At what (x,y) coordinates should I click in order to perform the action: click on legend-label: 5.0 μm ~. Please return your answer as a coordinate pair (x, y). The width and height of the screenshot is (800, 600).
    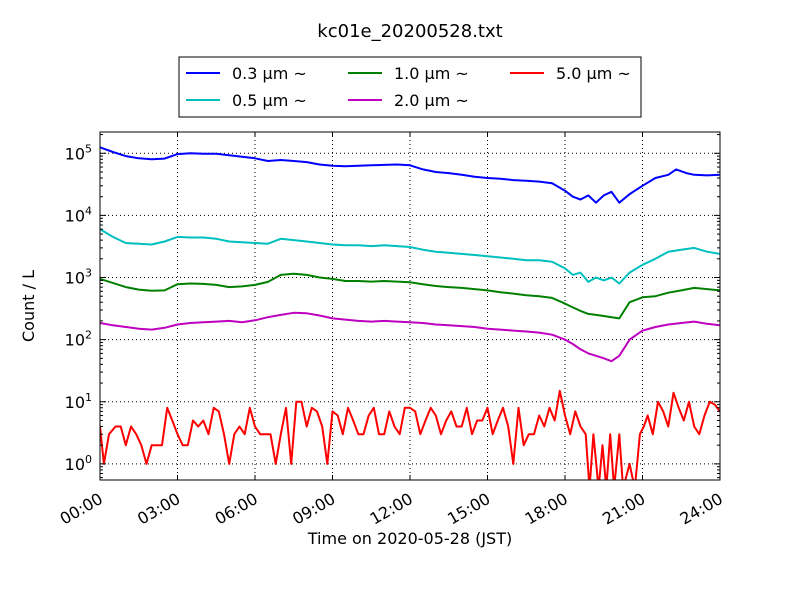
    Looking at the image, I should click on (593, 73).